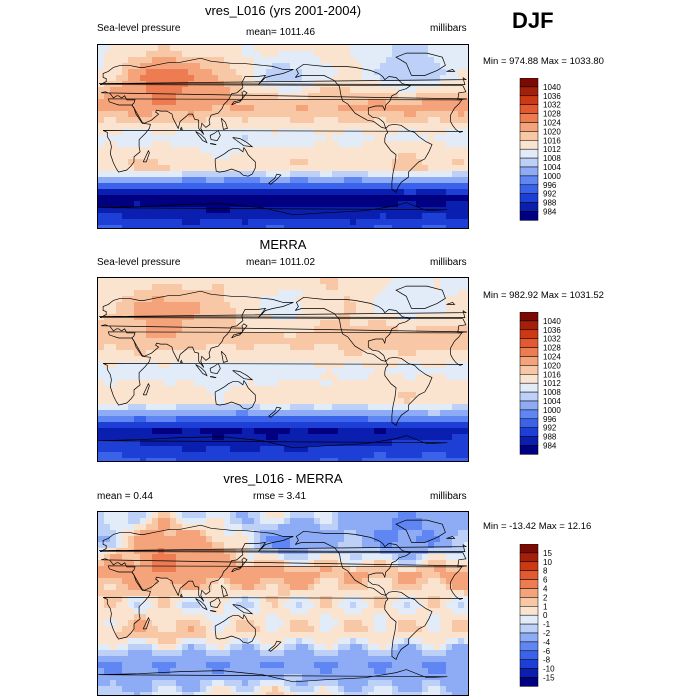  What do you see at coordinates (181, 128) in the screenshot?
I see `coastline` at bounding box center [181, 128].